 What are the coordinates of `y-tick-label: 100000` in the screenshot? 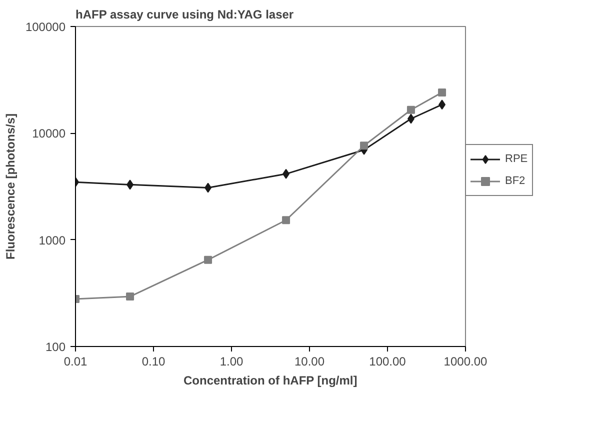 It's located at (45, 27).